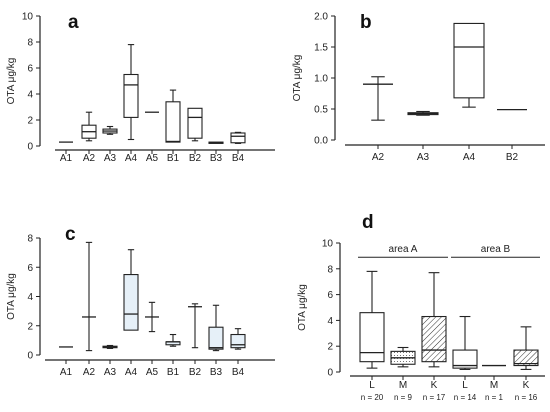 This screenshot has width=550, height=412. Describe the element at coordinates (173, 372) in the screenshot. I see `x-tick-label: B1` at that location.